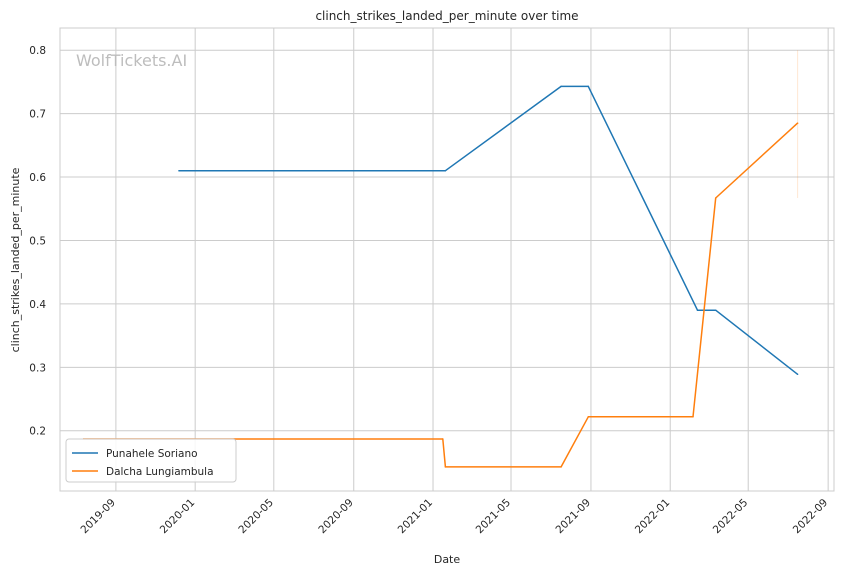 The width and height of the screenshot is (862, 575). I want to click on x-axis-label: Date, so click(447, 559).